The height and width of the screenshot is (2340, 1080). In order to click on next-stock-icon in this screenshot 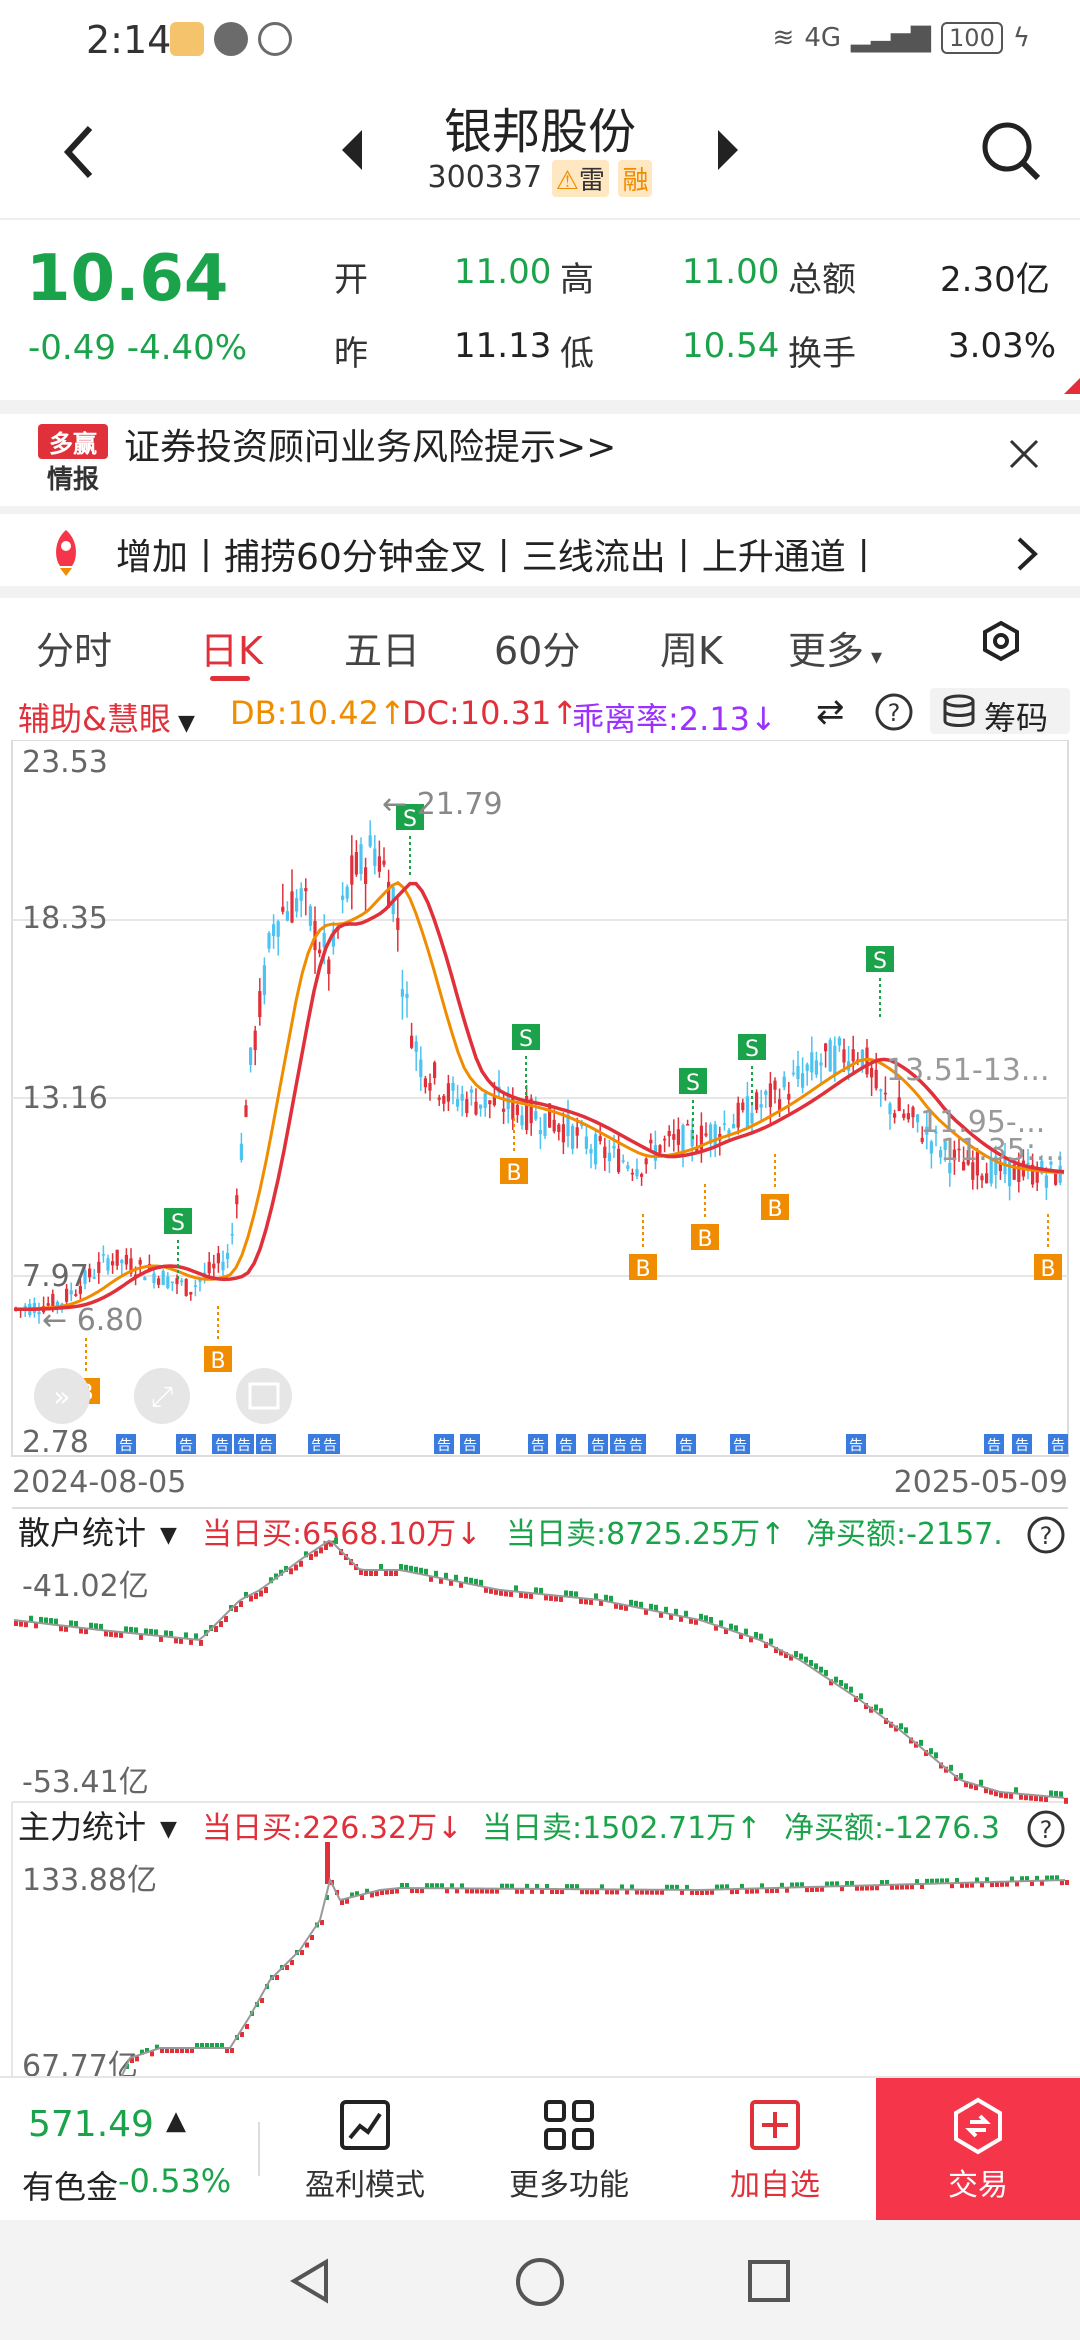, I will do `click(728, 150)`.